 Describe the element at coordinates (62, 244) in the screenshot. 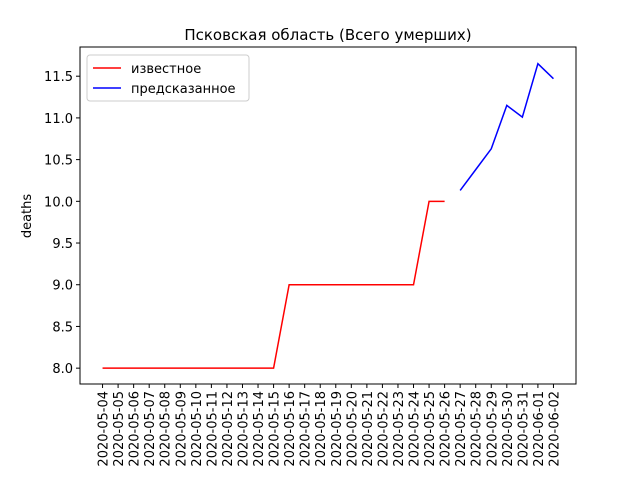

I see `y-tick-label: 9.5` at that location.